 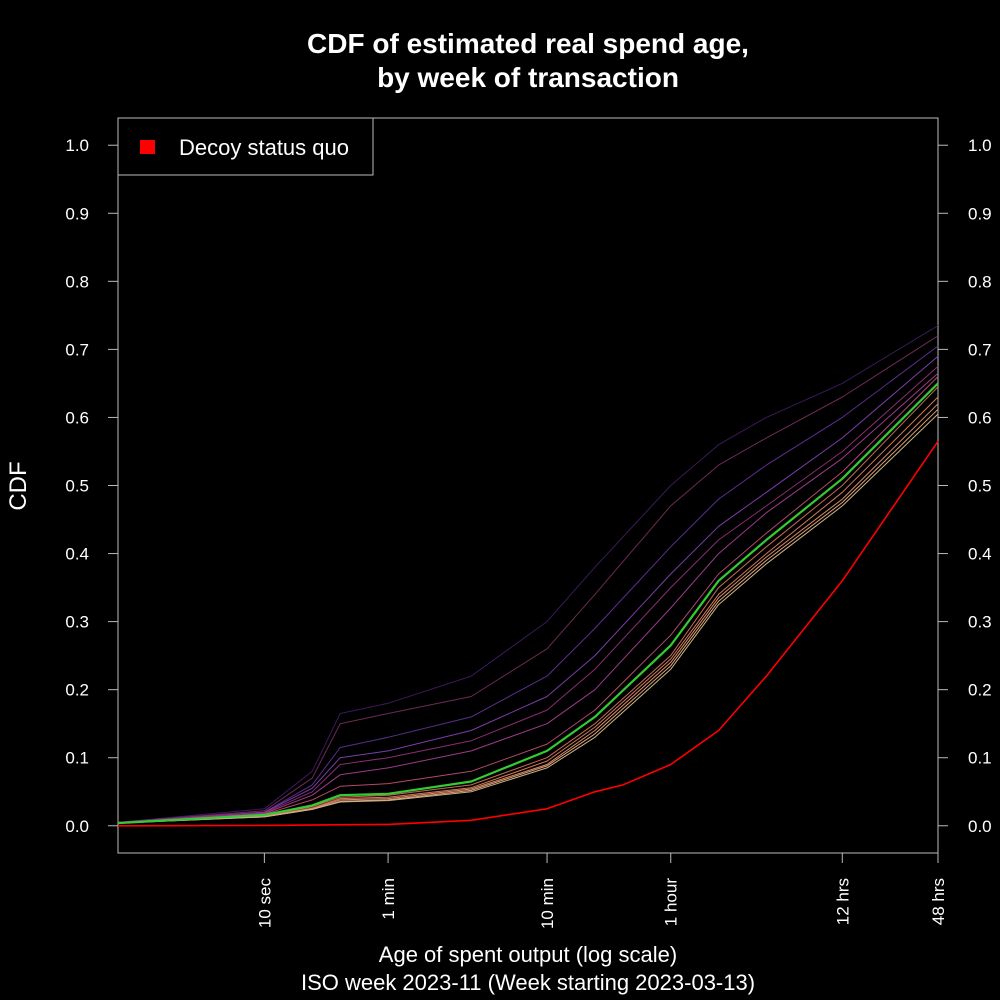 What do you see at coordinates (980, 486) in the screenshot?
I see `y-tick-label-right: 0.5` at bounding box center [980, 486].